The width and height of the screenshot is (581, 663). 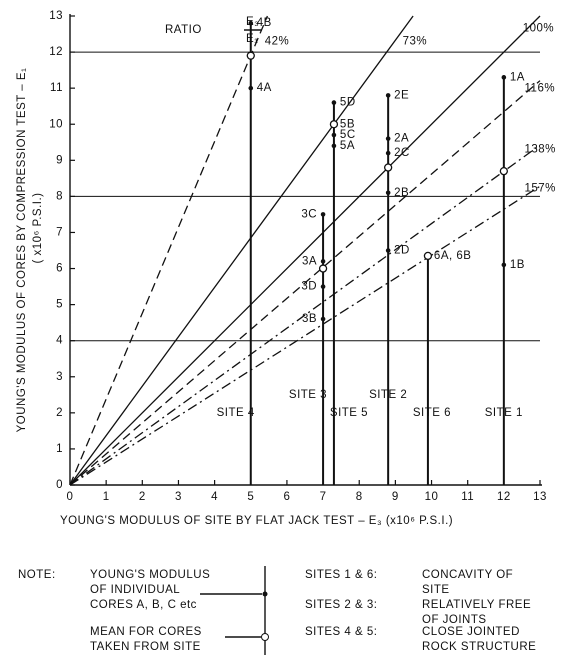 What do you see at coordinates (467, 575) in the screenshot?
I see `note-text: CONCAVITY OF` at bounding box center [467, 575].